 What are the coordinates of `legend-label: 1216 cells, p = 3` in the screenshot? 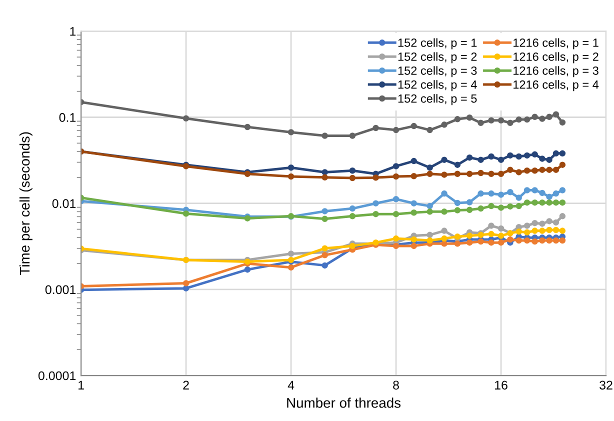 It's located at (556, 72).